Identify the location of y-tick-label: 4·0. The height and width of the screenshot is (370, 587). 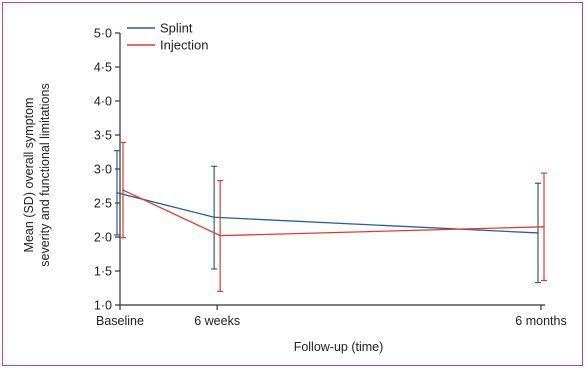
(103, 102).